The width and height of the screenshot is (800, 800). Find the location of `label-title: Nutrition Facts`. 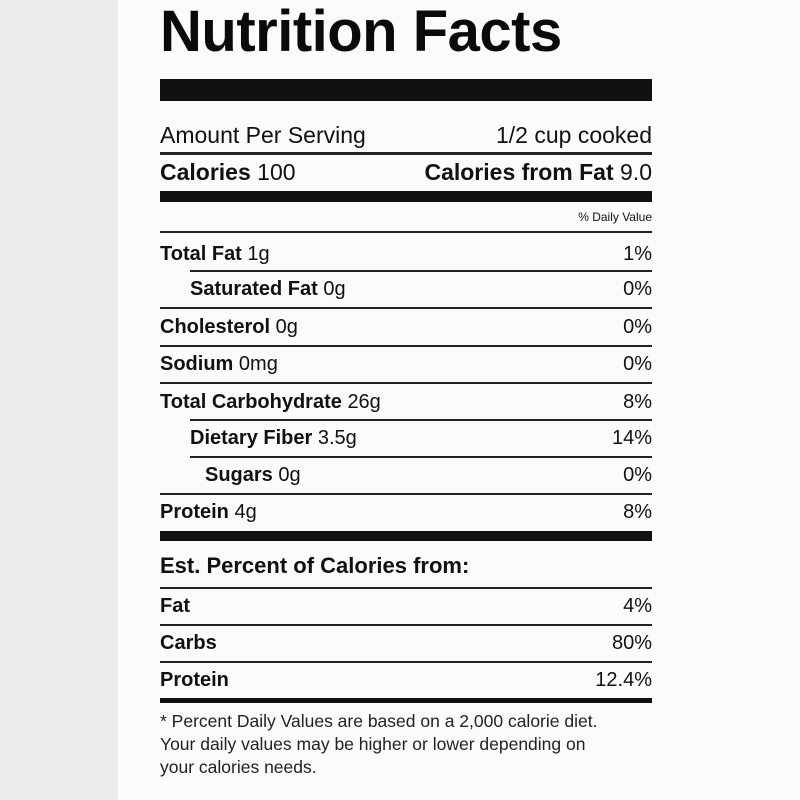

label-title: Nutrition Facts is located at coordinates (361, 32).